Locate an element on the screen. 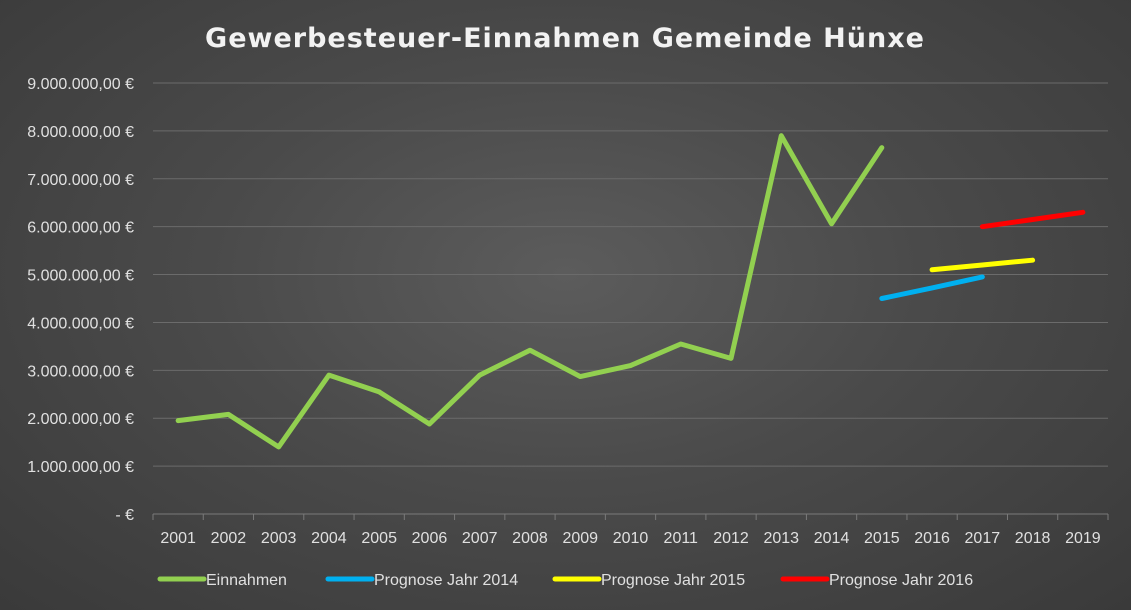 The height and width of the screenshot is (610, 1131). x-tick-label: 2017 is located at coordinates (983, 538).